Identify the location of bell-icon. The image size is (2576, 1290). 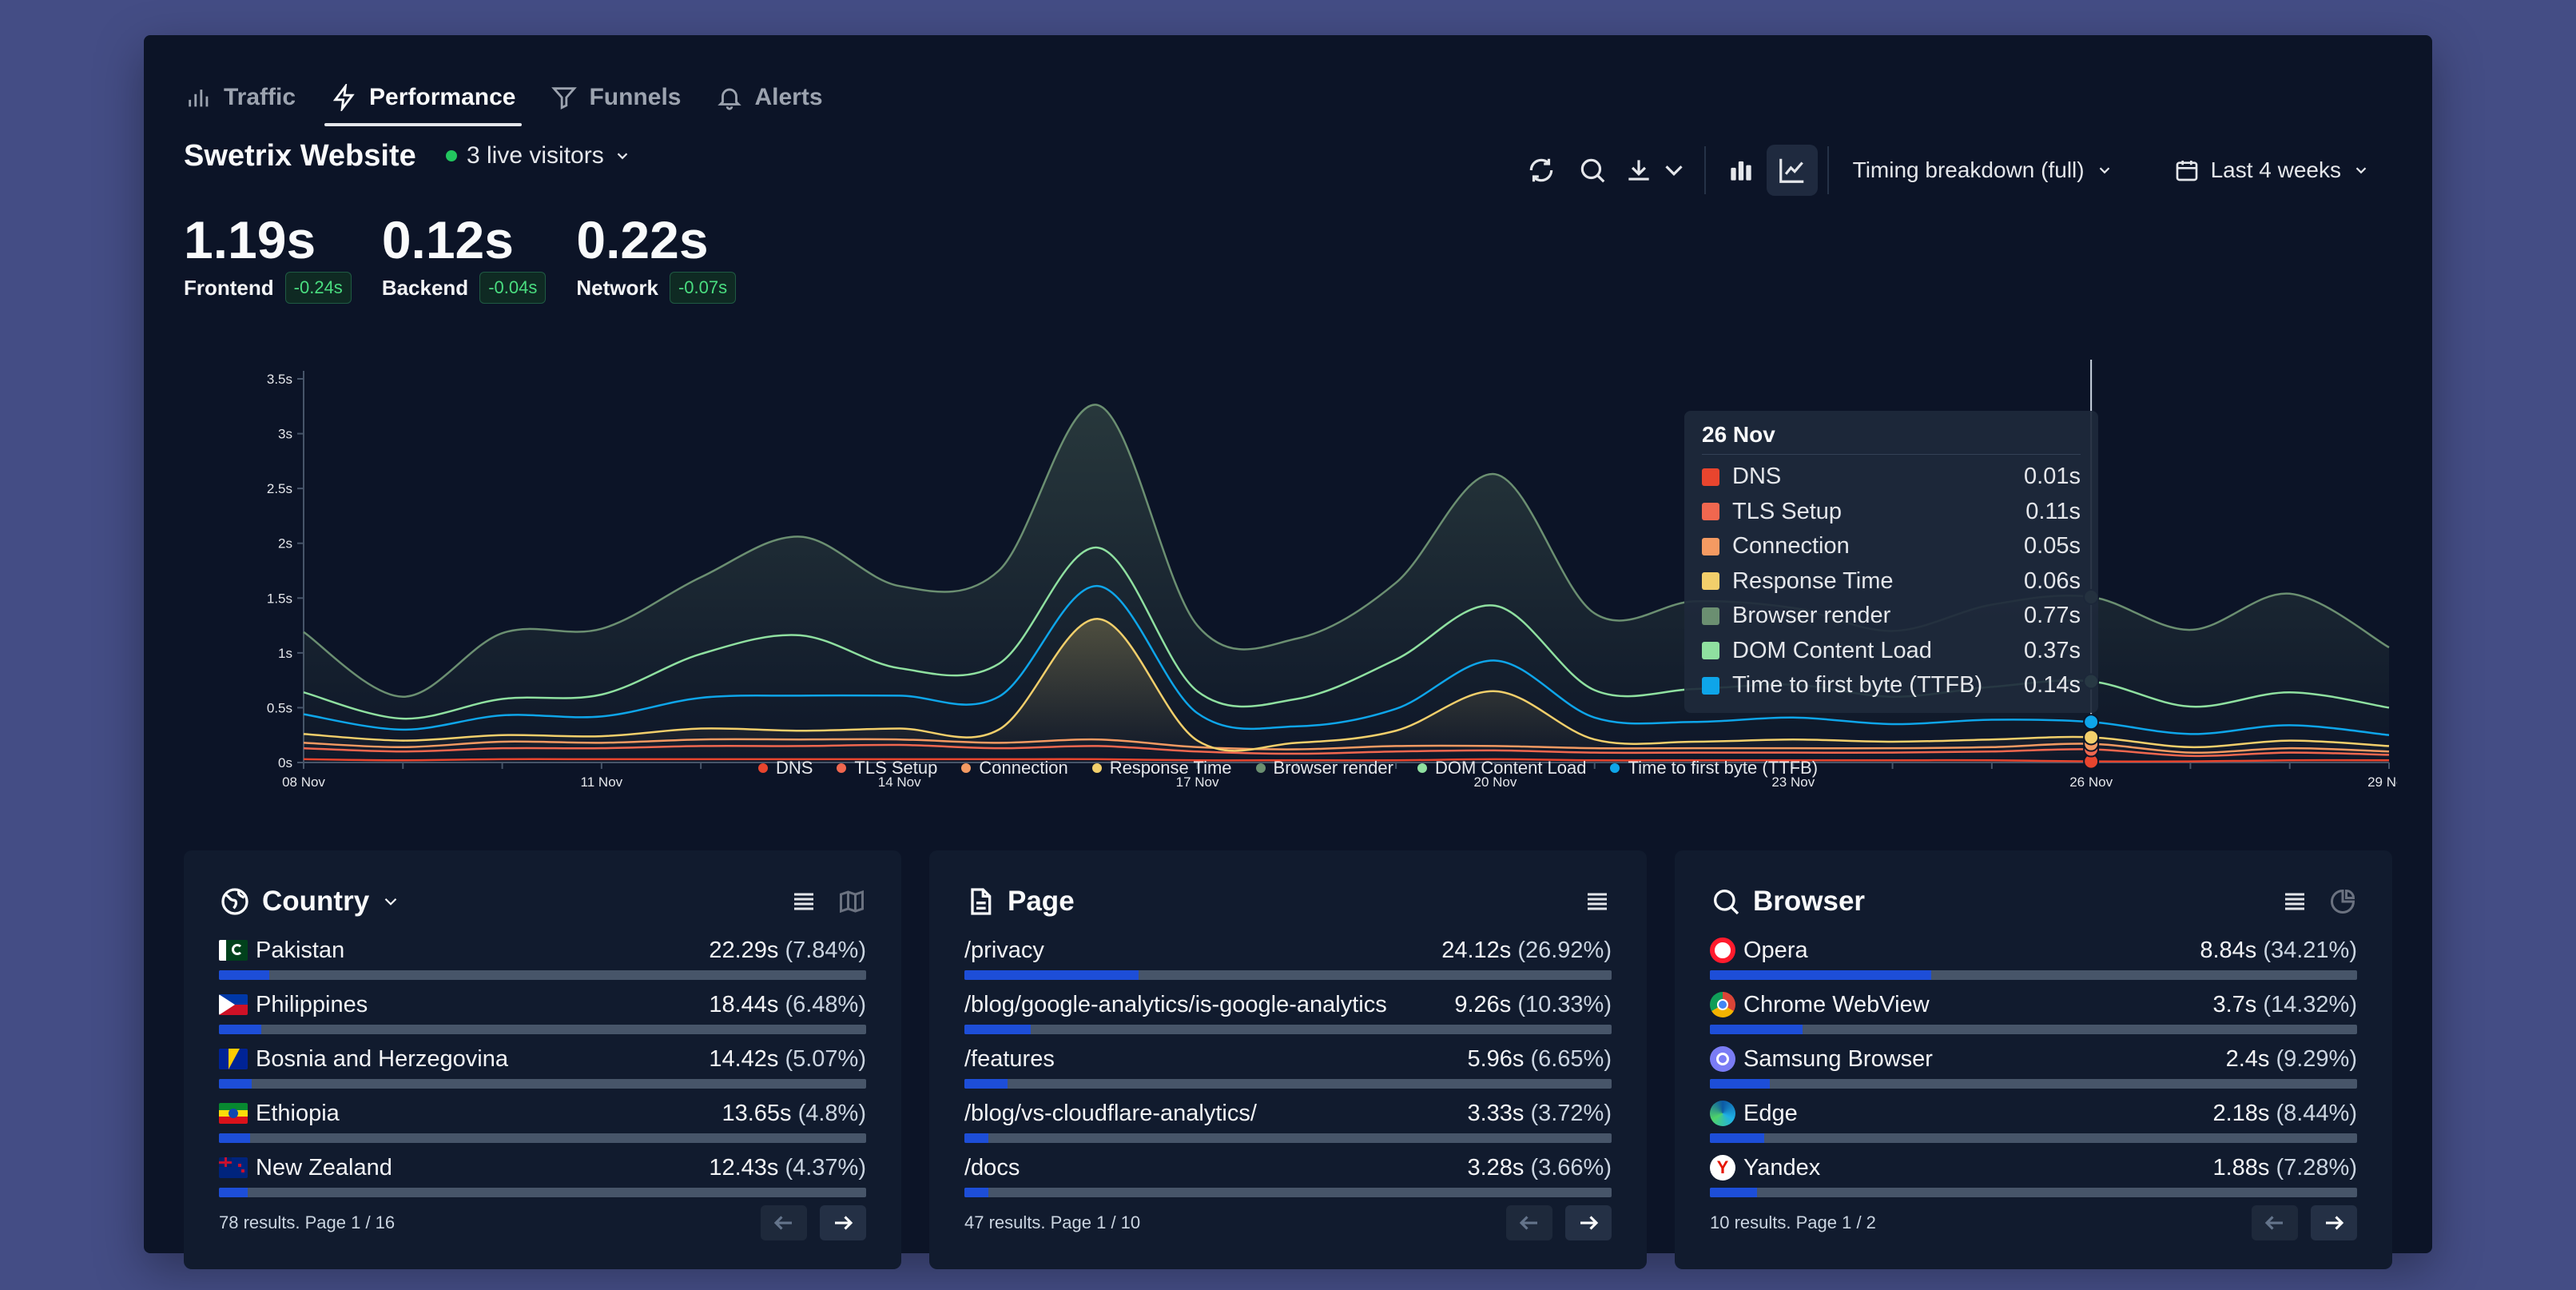
(730, 99).